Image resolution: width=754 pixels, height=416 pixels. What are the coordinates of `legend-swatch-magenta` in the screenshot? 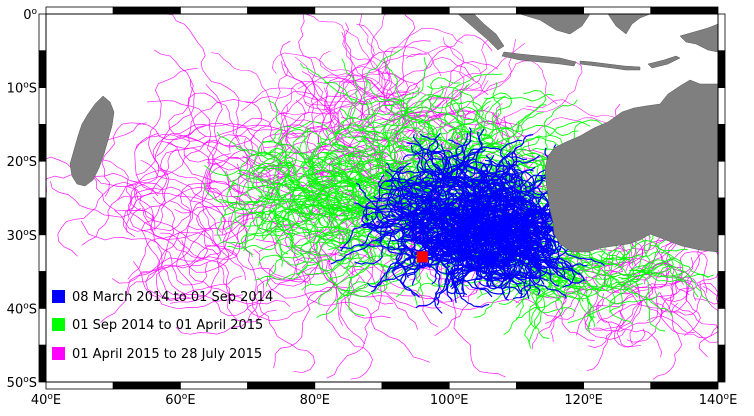 It's located at (58, 353).